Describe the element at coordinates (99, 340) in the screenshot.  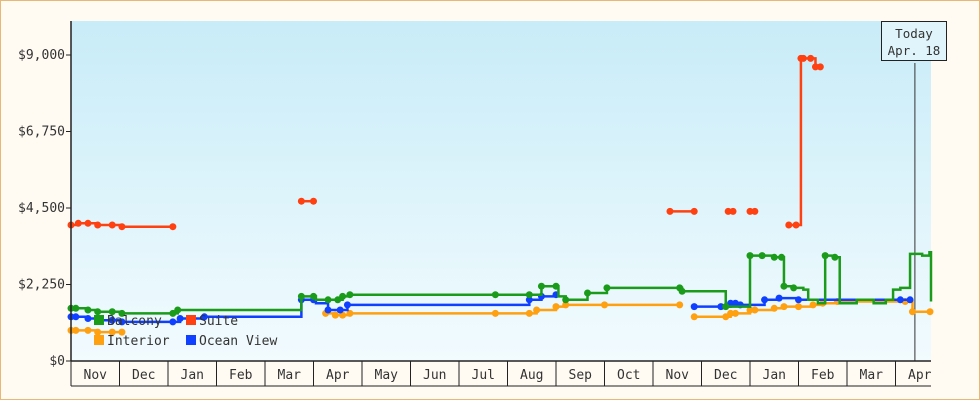
I see `legend-swatch` at that location.